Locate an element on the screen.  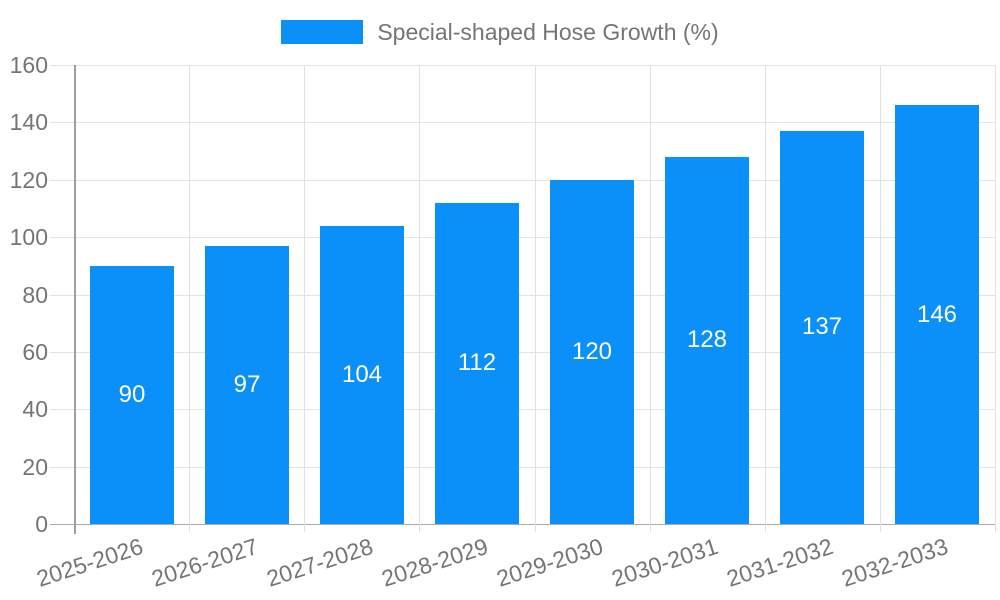
x-tick-label: 2028-2029 is located at coordinates (434, 562).